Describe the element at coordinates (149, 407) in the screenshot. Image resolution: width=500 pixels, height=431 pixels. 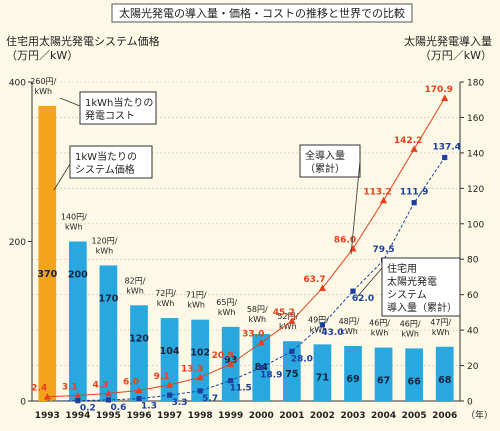
I see `residential-value-label: 1.3` at that location.